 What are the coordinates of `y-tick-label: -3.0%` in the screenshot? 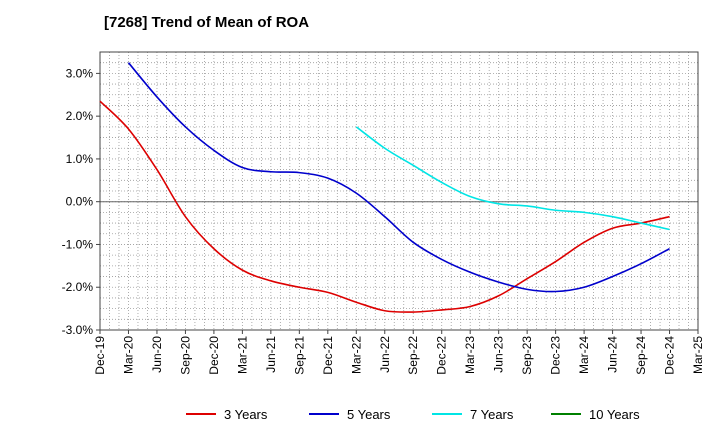 It's located at (78, 330).